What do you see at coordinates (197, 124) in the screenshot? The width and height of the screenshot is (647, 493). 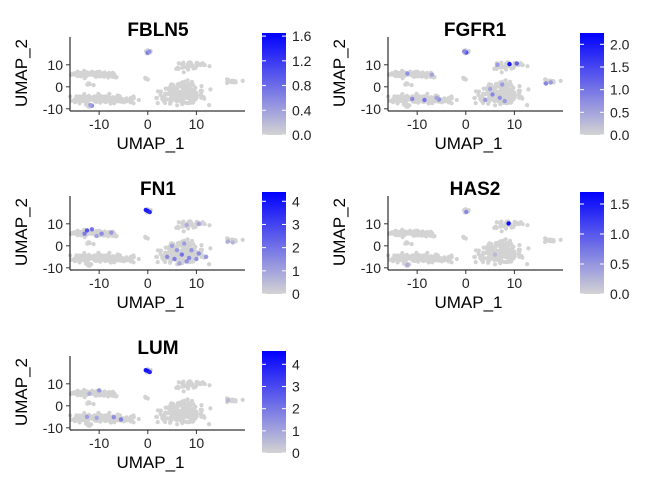 I see `x-tick-label: 10` at bounding box center [197, 124].